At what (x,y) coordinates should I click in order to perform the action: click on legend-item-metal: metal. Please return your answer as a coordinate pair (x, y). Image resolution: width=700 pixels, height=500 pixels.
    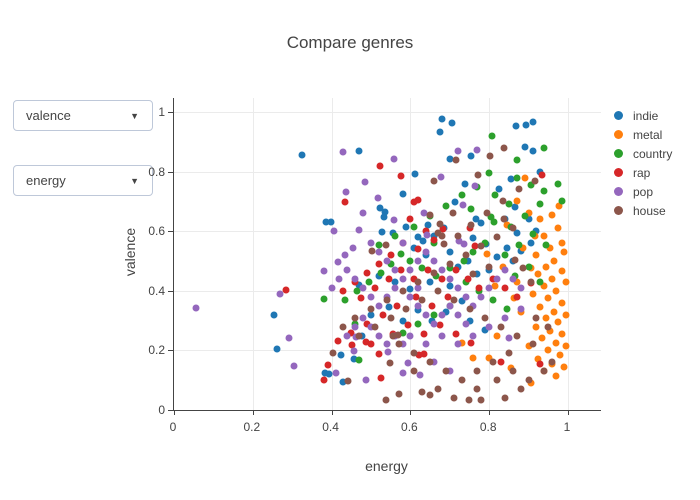
    Looking at the image, I should click on (641, 134).